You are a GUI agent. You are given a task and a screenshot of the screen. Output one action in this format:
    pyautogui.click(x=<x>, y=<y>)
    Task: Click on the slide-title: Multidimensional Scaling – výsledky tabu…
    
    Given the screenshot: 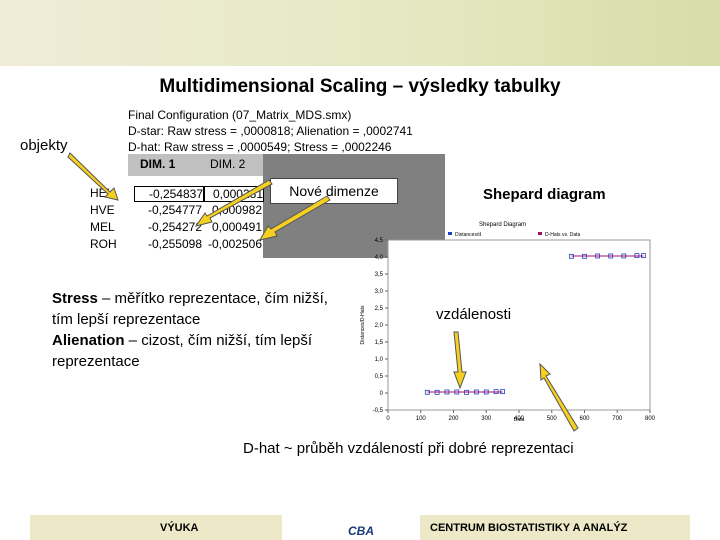 What is the action you would take?
    pyautogui.click(x=360, y=86)
    